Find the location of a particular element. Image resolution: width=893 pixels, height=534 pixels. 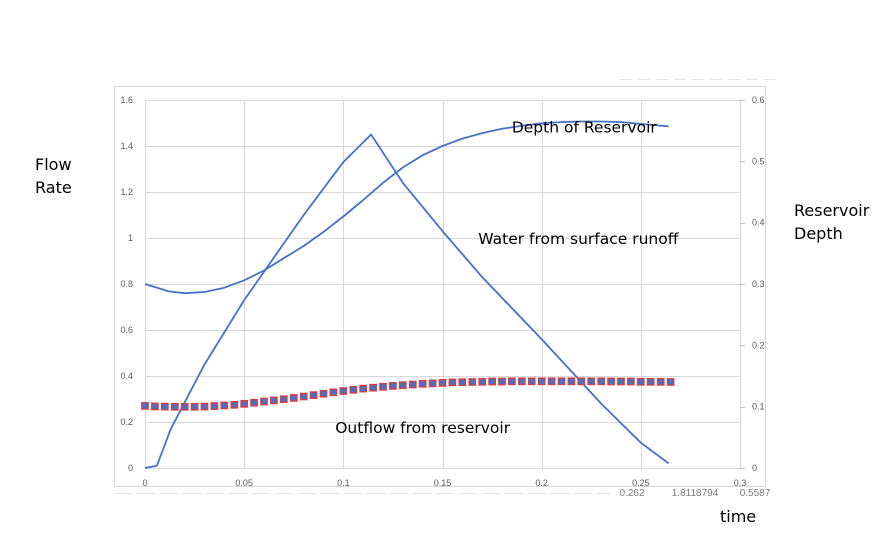

x-tick-label: 0.3 is located at coordinates (740, 483).